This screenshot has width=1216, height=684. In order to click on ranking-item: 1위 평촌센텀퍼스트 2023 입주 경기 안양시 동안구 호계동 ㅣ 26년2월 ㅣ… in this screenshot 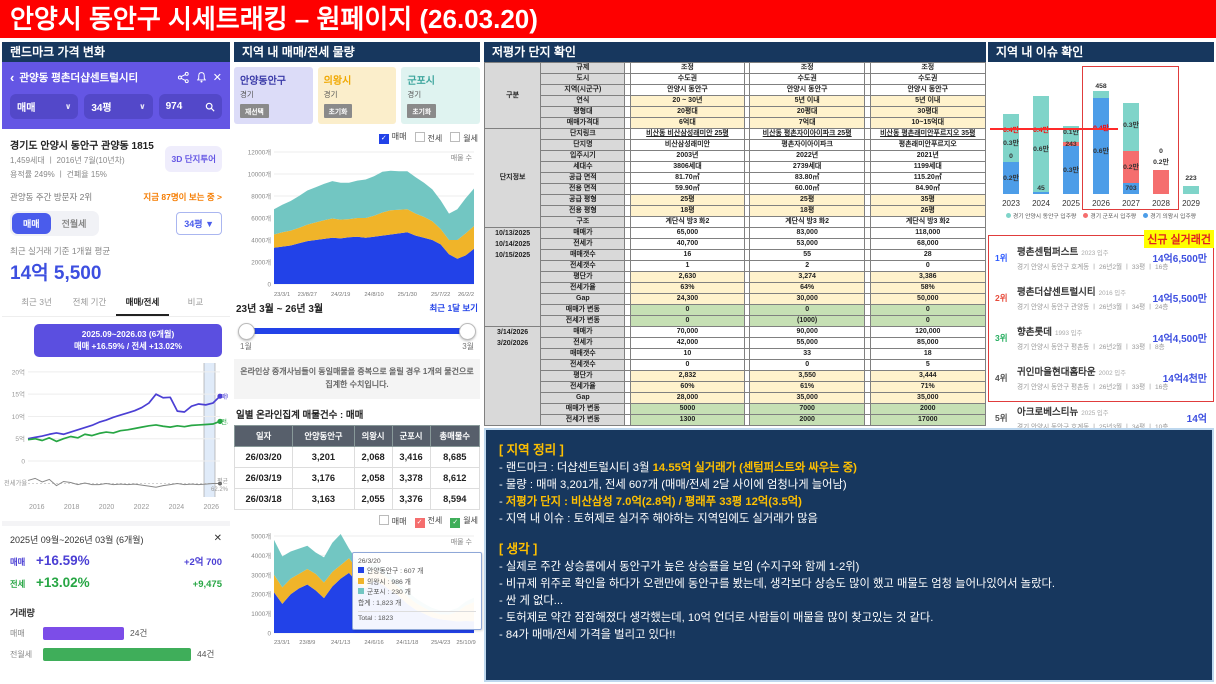, I will do `click(1101, 258)`.